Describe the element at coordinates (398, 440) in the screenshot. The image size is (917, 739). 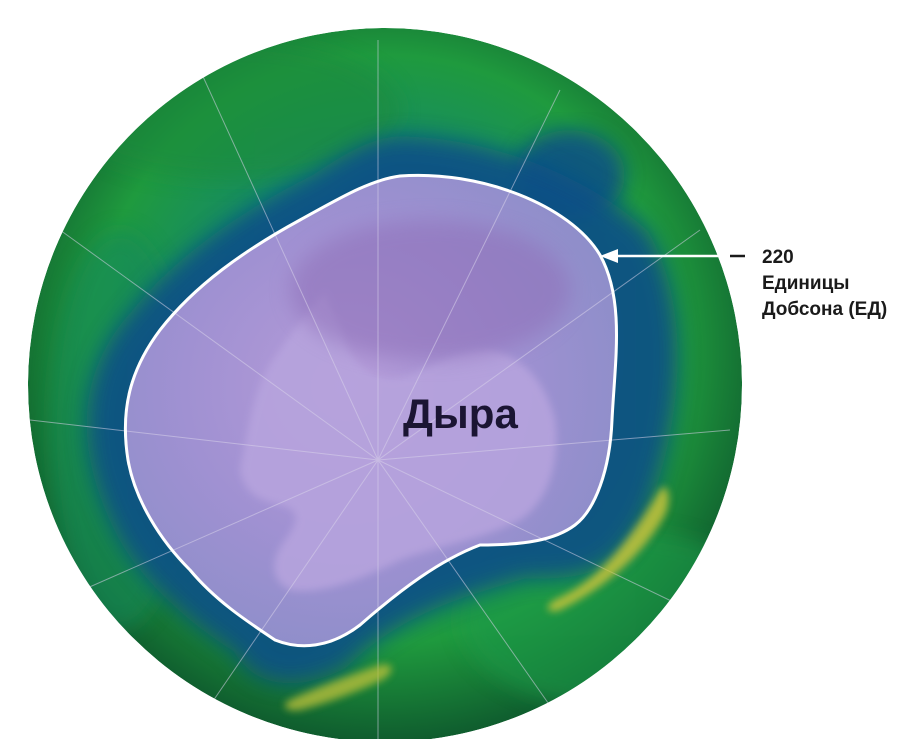
I see `antarctica` at that location.